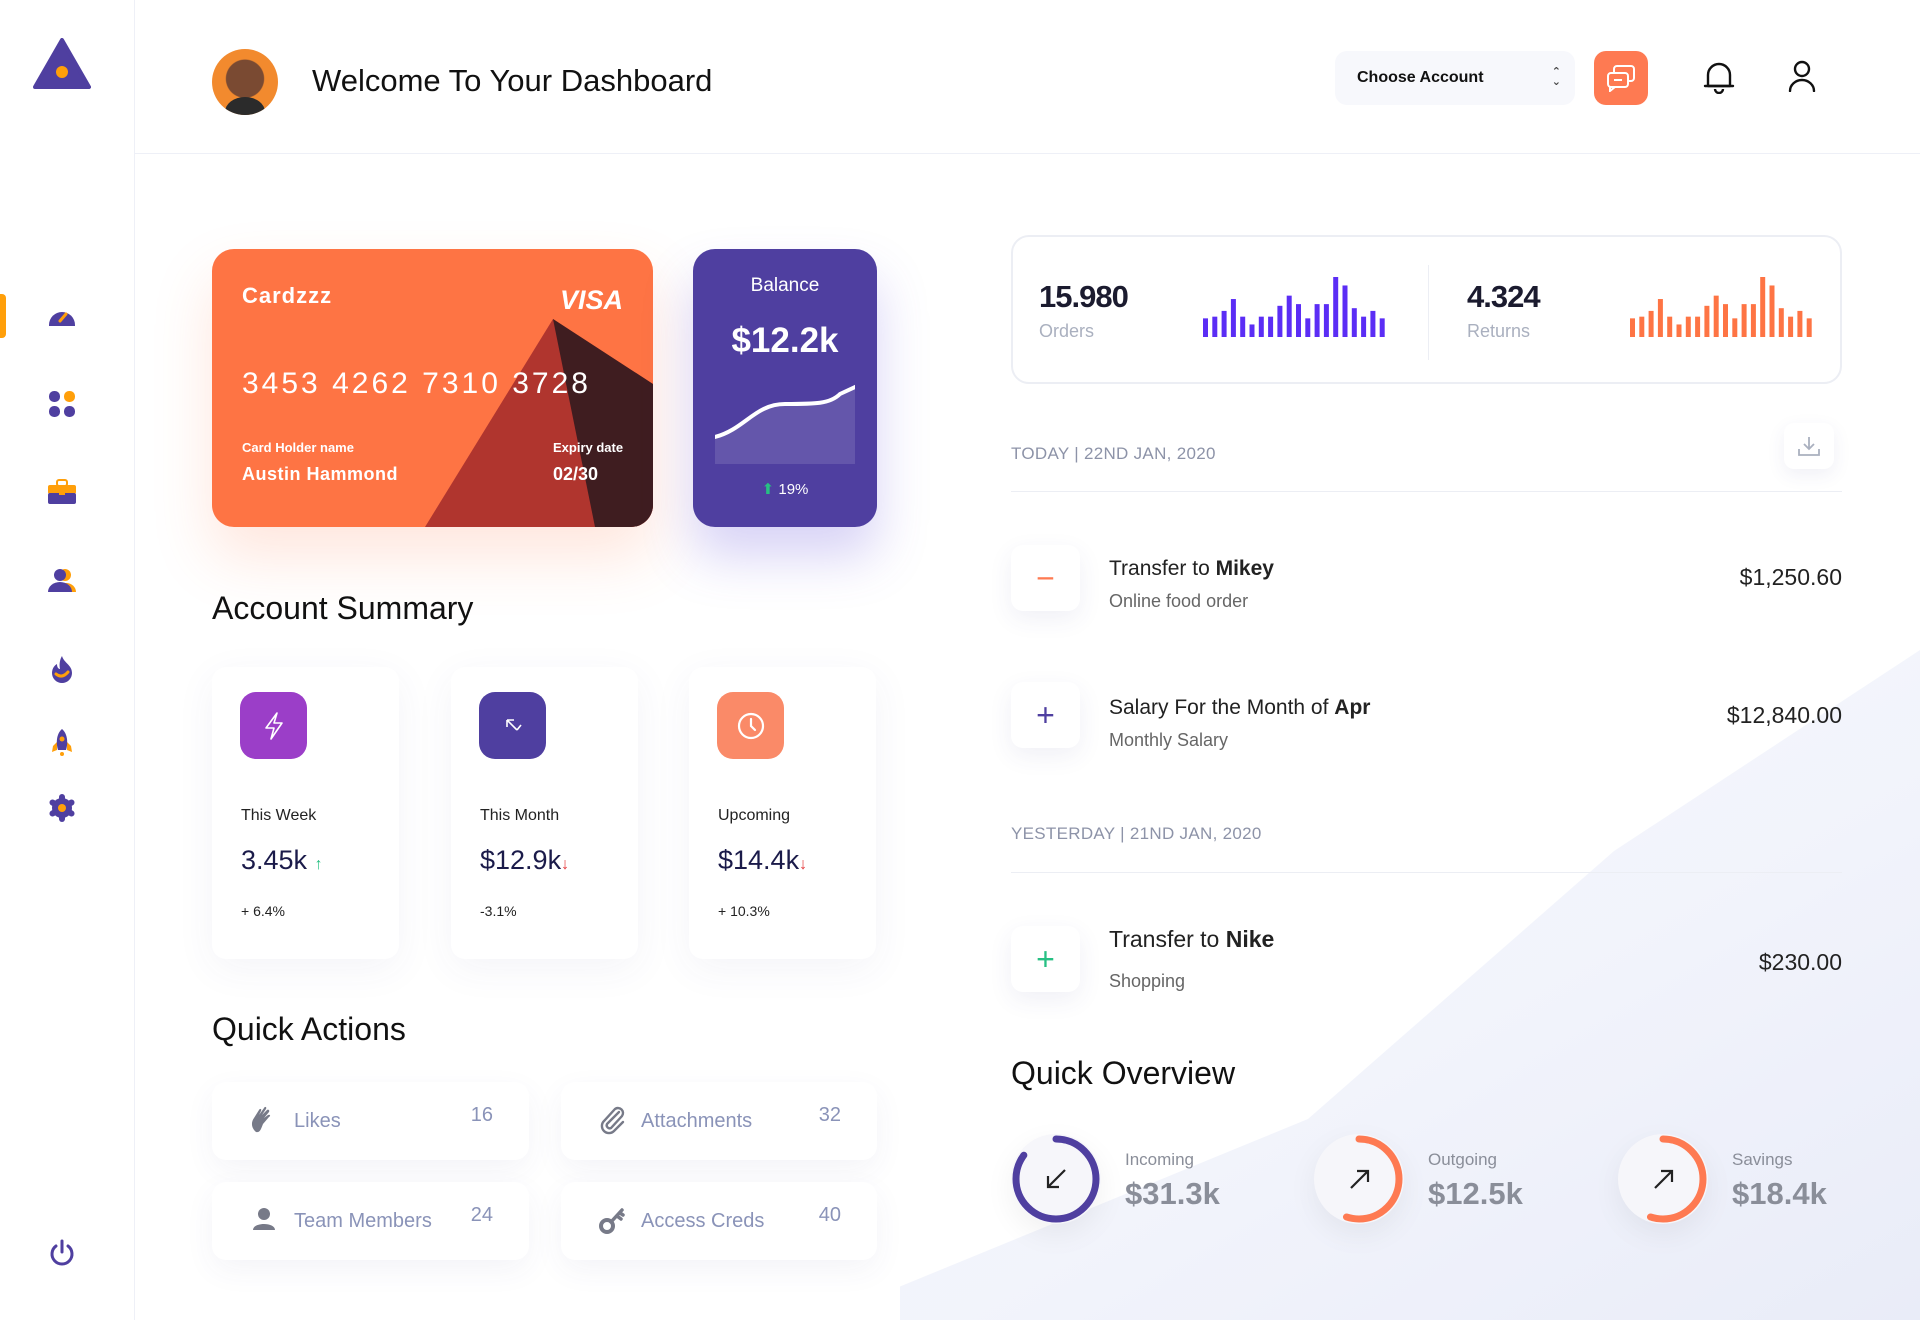 The height and width of the screenshot is (1320, 1920). Describe the element at coordinates (576, 474) in the screenshot. I see `expiry-date: 02/30` at that location.